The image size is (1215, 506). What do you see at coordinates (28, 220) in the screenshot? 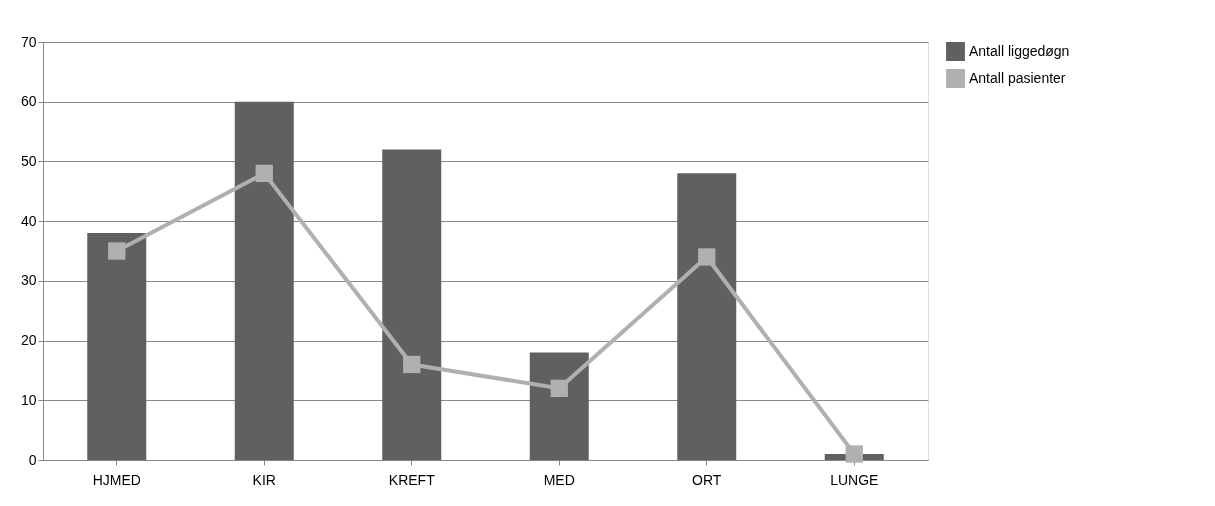
I see `y-tick-label: 40` at bounding box center [28, 220].